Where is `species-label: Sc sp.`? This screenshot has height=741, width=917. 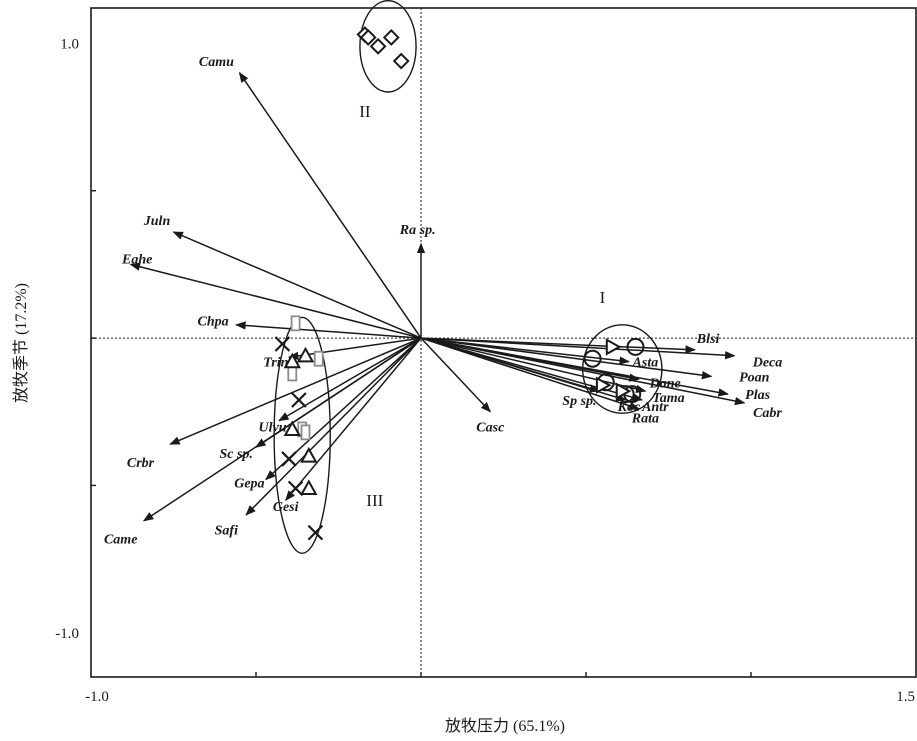
species-label: Sc sp. is located at coordinates (235, 454).